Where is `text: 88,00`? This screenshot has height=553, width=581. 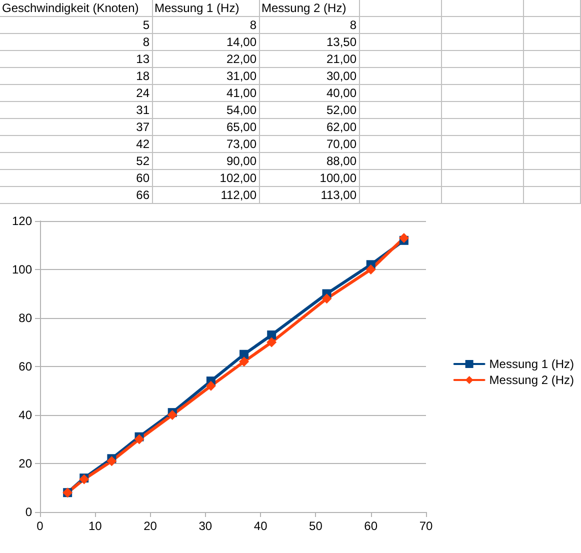
text: 88,00 is located at coordinates (309, 161).